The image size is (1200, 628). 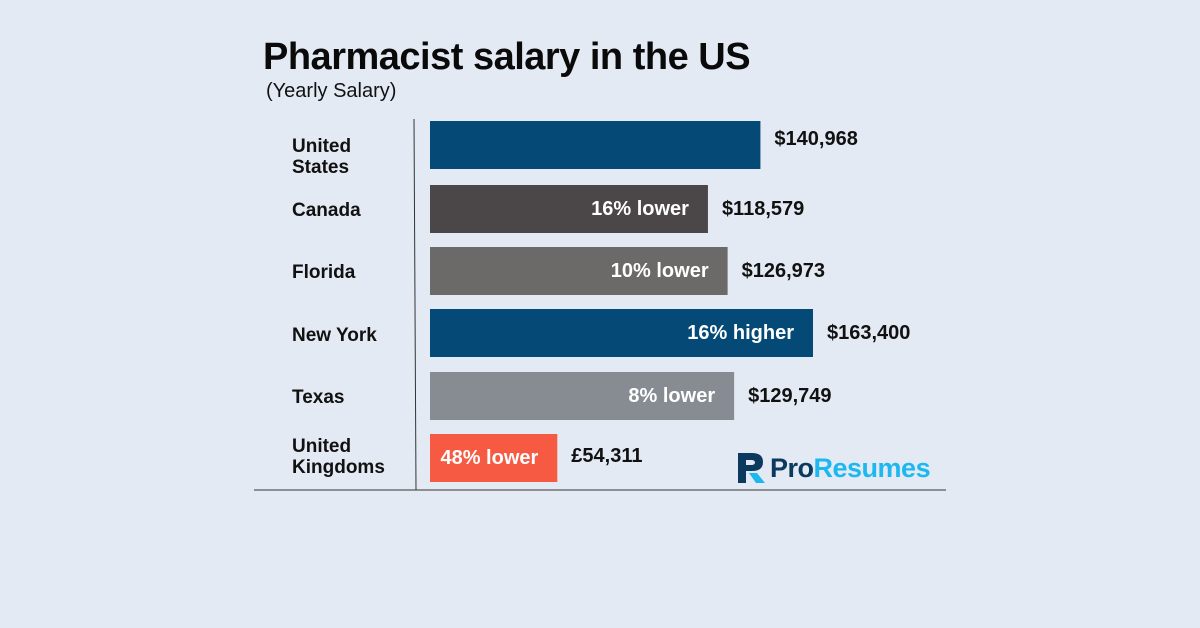 What do you see at coordinates (326, 210) in the screenshot?
I see `category-label: Canada` at bounding box center [326, 210].